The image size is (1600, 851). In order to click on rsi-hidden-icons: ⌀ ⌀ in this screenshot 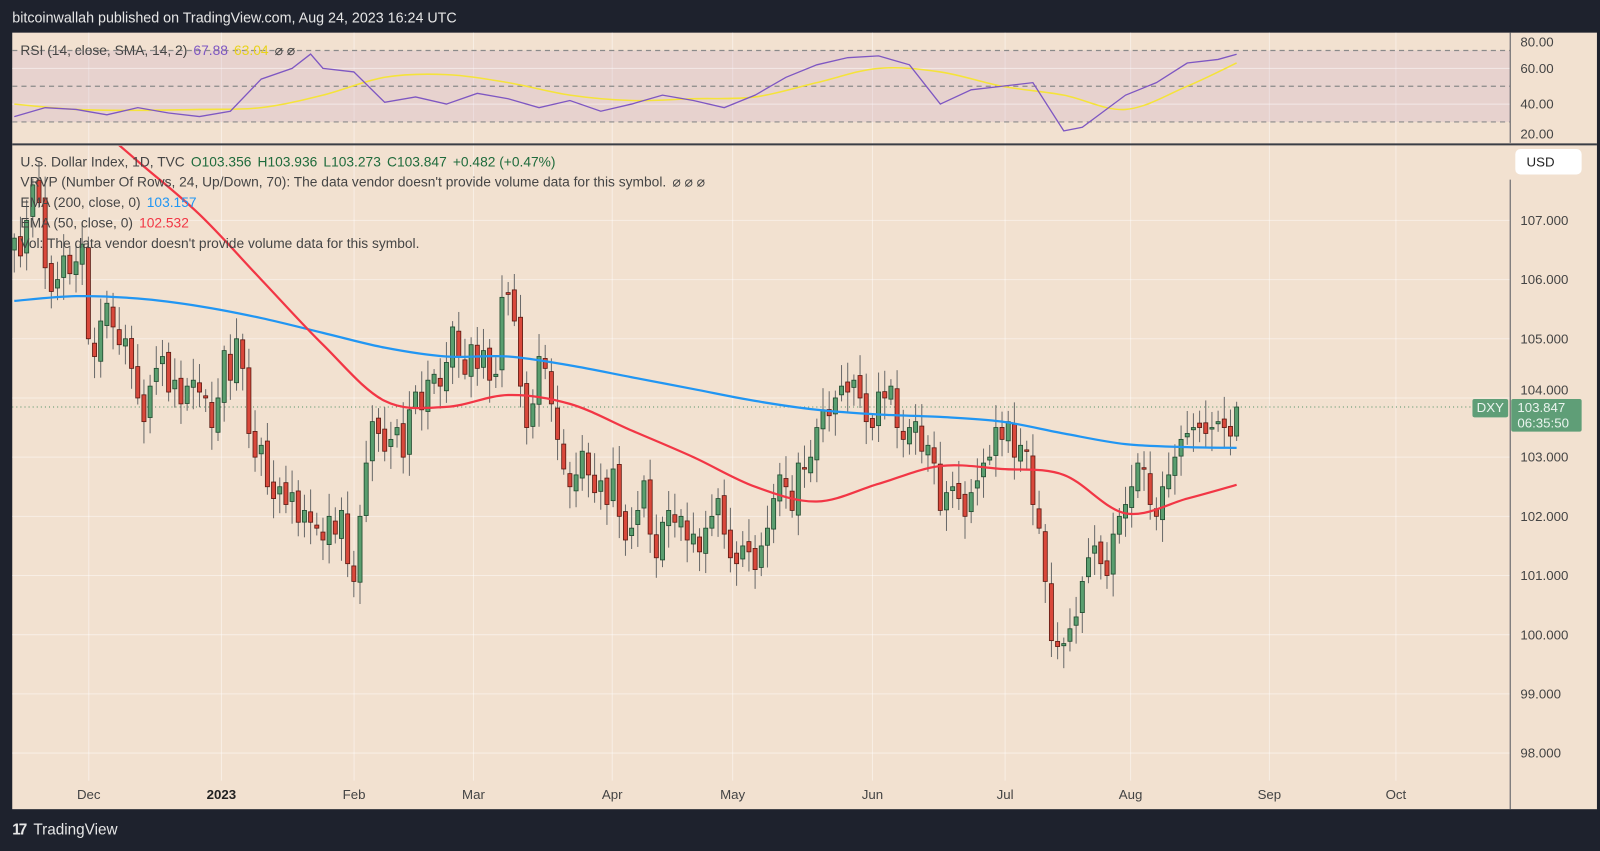, I will do `click(285, 50)`.